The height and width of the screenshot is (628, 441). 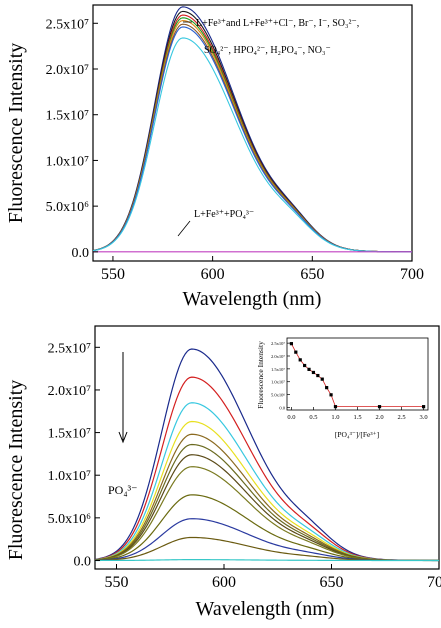 What do you see at coordinates (357, 417) in the screenshot?
I see `inset-x-tick-label: 1.5` at bounding box center [357, 417].